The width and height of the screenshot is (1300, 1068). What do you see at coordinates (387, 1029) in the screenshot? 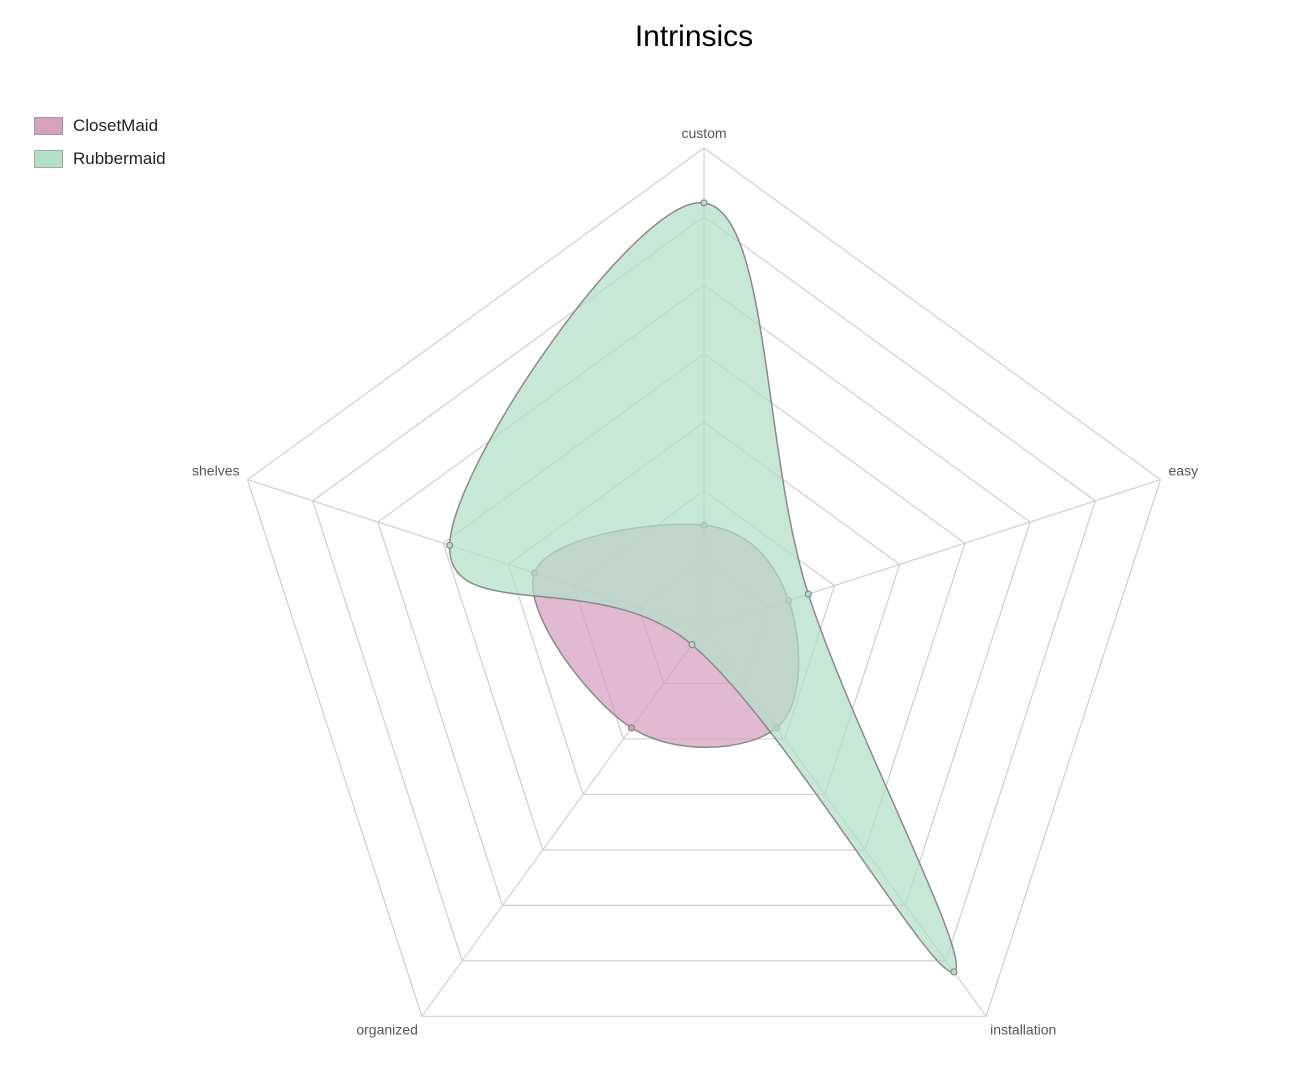
I see `axis-label-organized: organized` at bounding box center [387, 1029].